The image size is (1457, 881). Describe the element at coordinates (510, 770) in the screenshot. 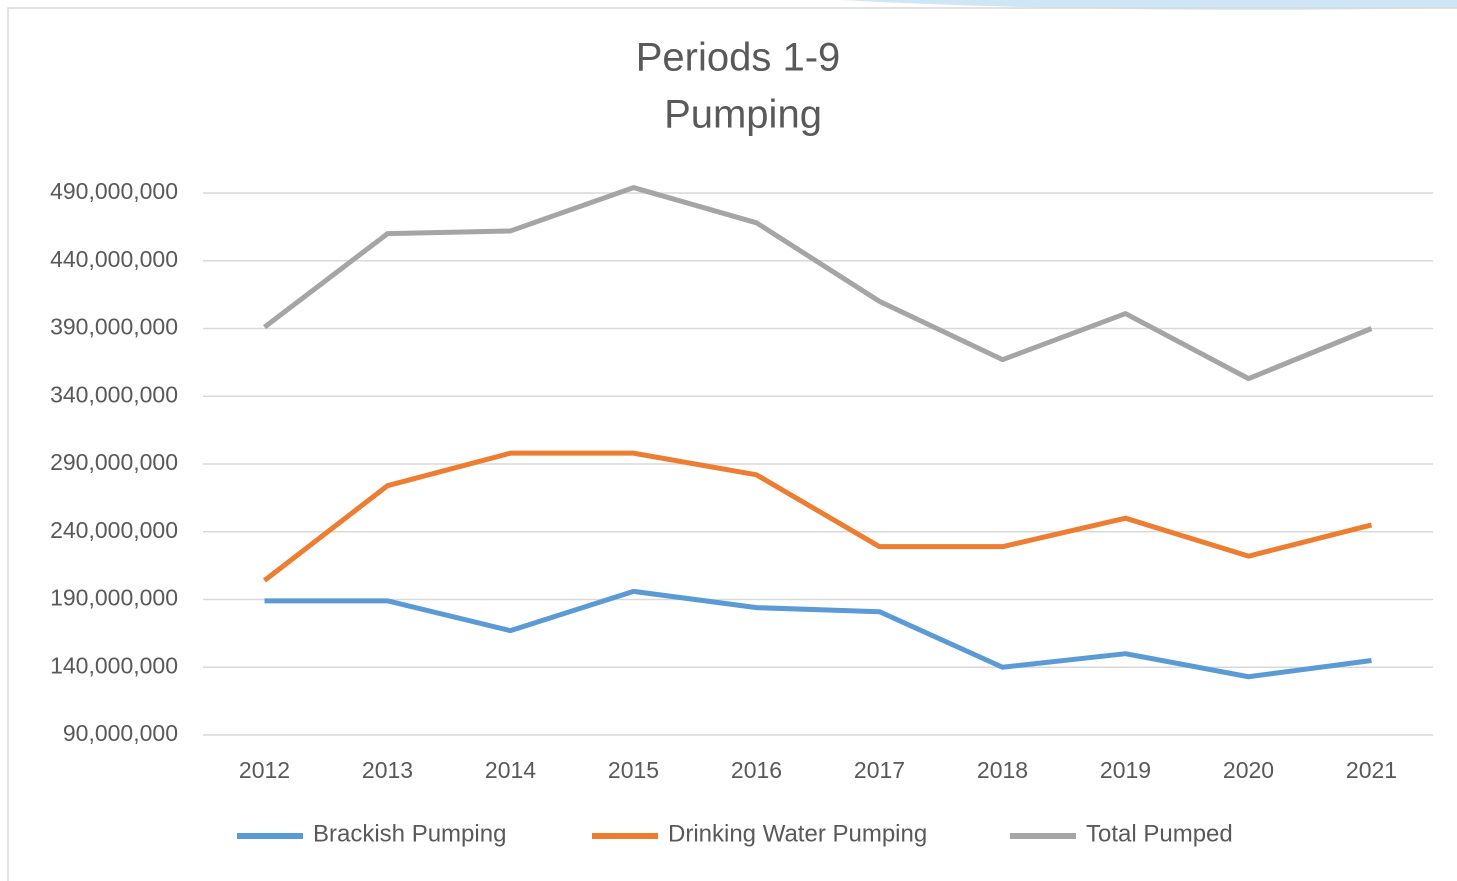

I see `x-tick-label: 2014` at that location.